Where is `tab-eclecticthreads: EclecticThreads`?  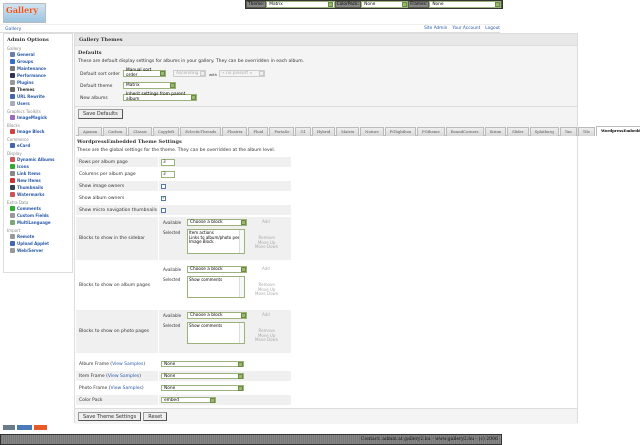 tab-eclecticthreads: EclecticThreads is located at coordinates (201, 131).